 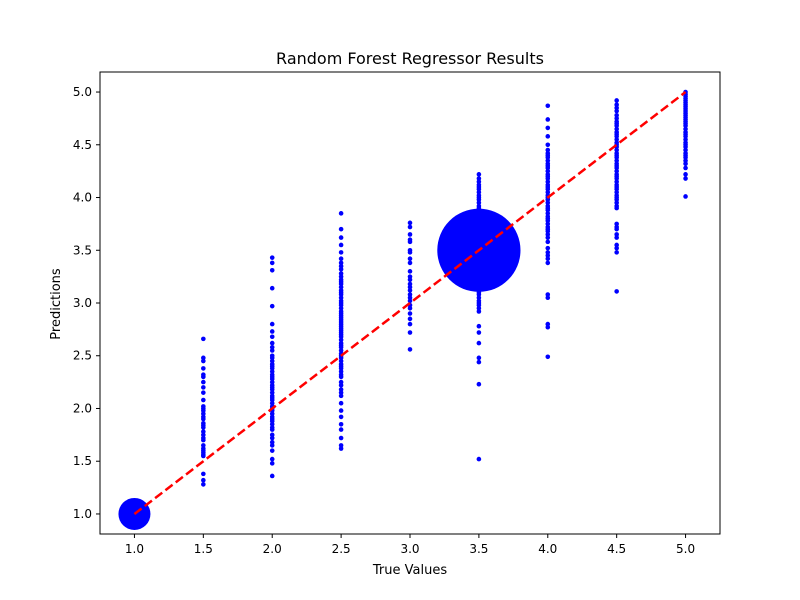 What do you see at coordinates (82, 514) in the screenshot?
I see `y-tick-label: 1.0` at bounding box center [82, 514].